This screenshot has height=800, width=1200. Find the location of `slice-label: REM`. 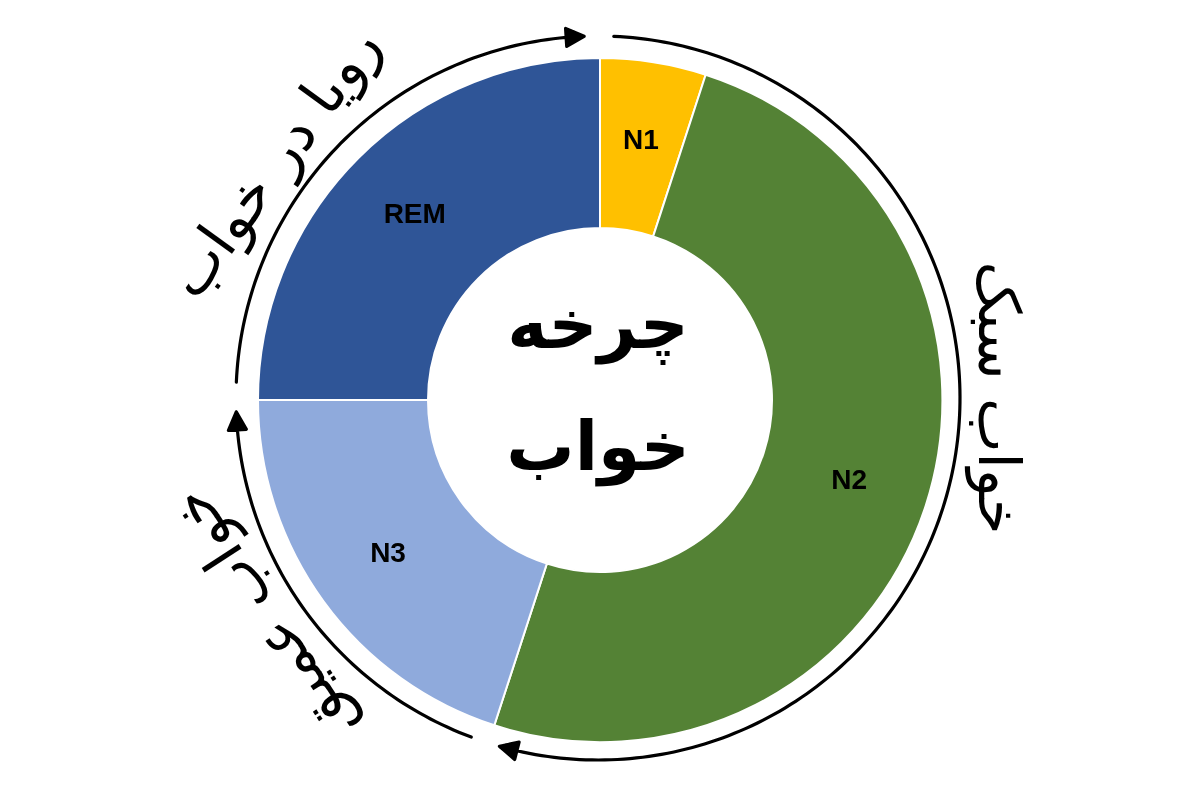

slice-label: REM is located at coordinates (414, 213).